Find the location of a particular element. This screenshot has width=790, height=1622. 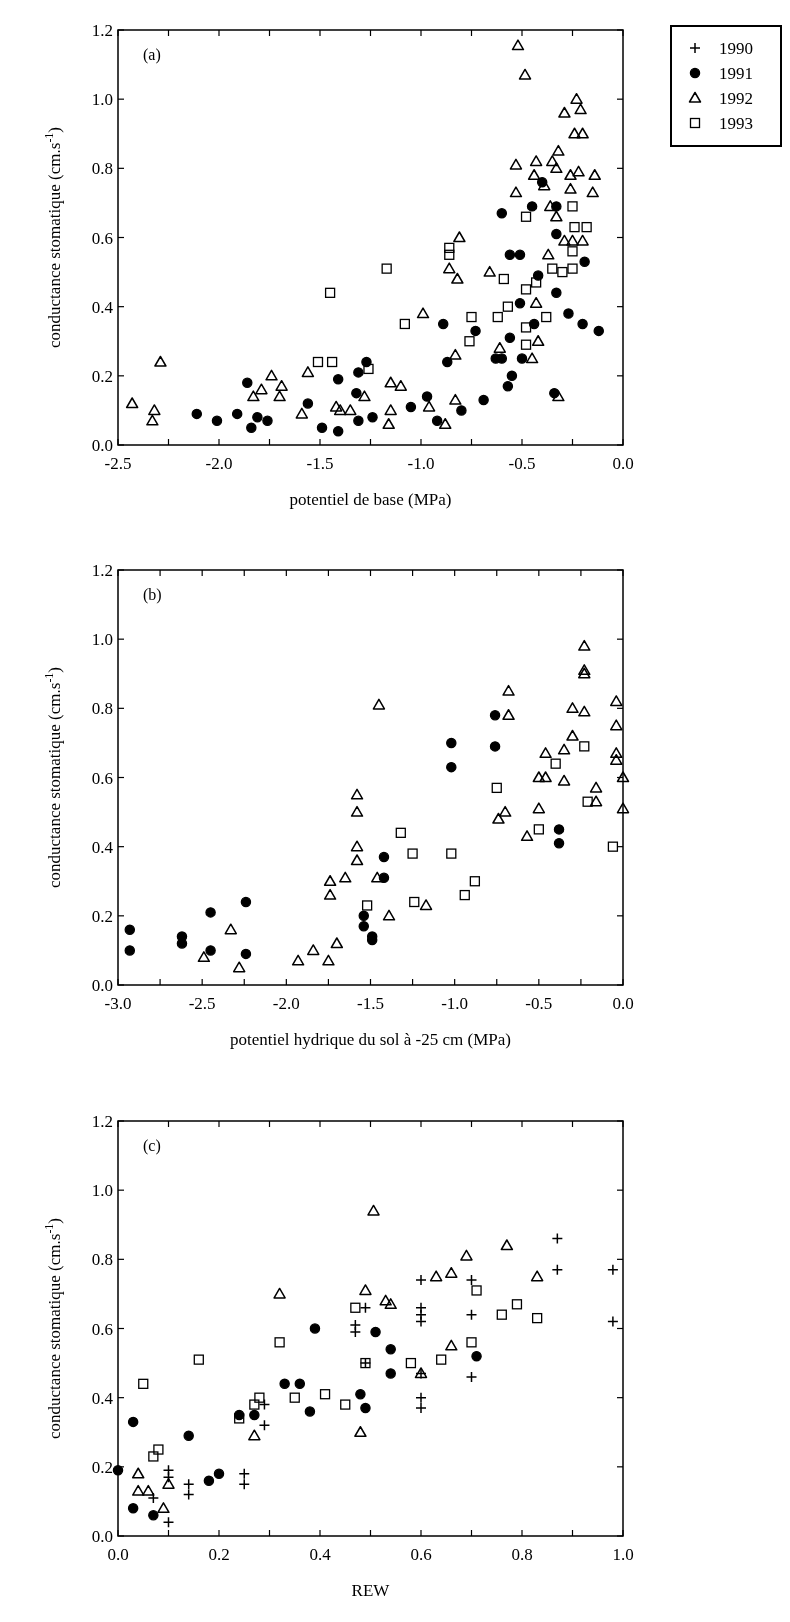

x-axis-title: REW is located at coordinates (371, 1590).